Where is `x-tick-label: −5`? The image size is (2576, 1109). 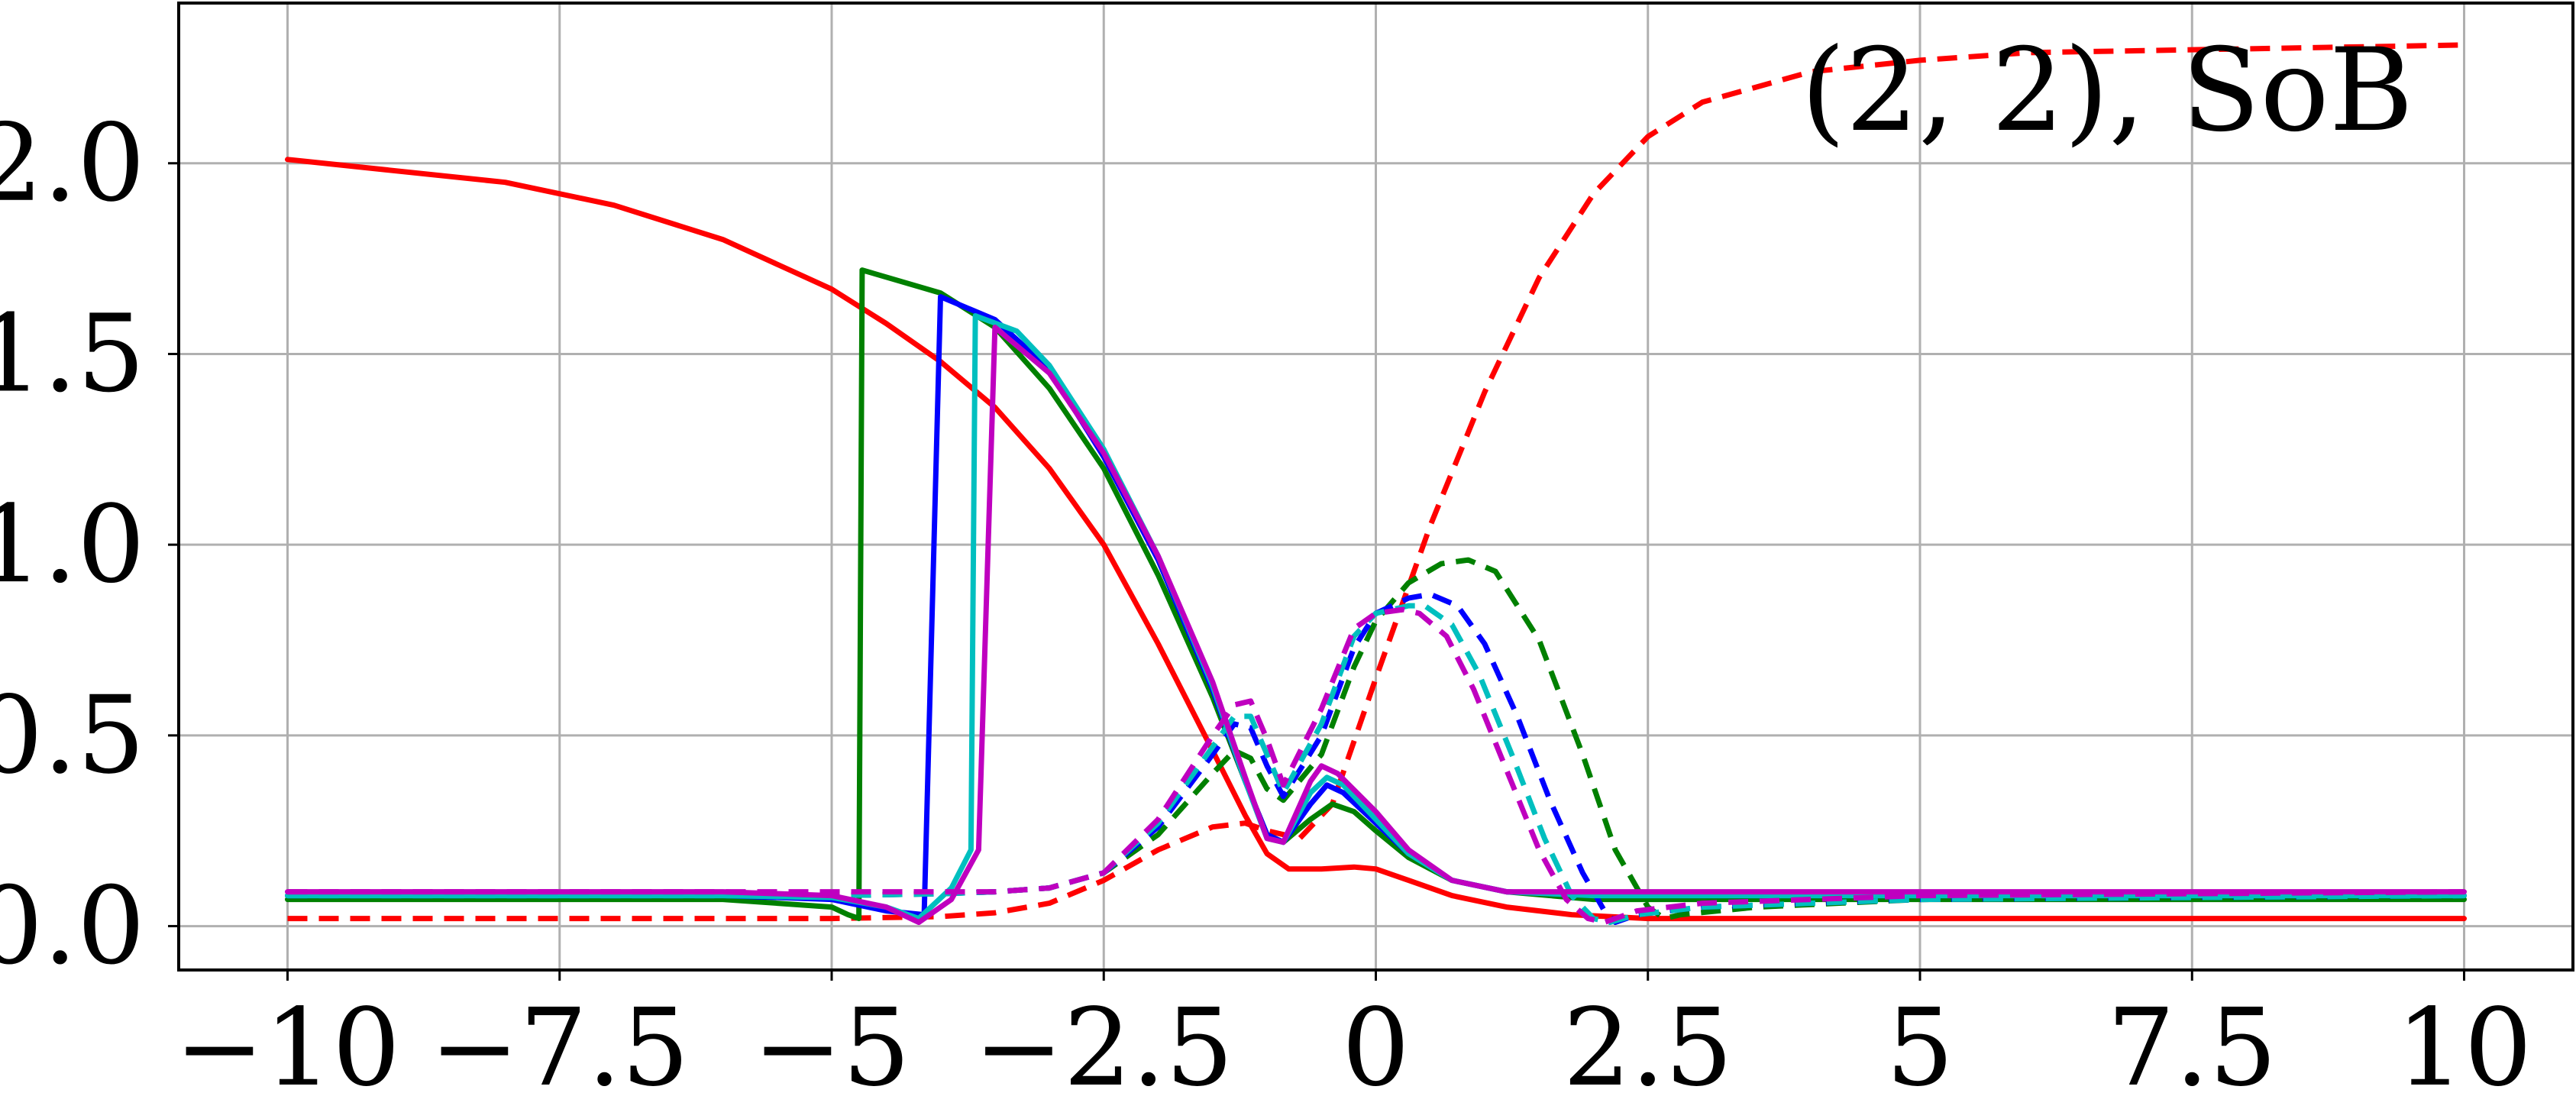
x-tick-label: −5 is located at coordinates (831, 1048).